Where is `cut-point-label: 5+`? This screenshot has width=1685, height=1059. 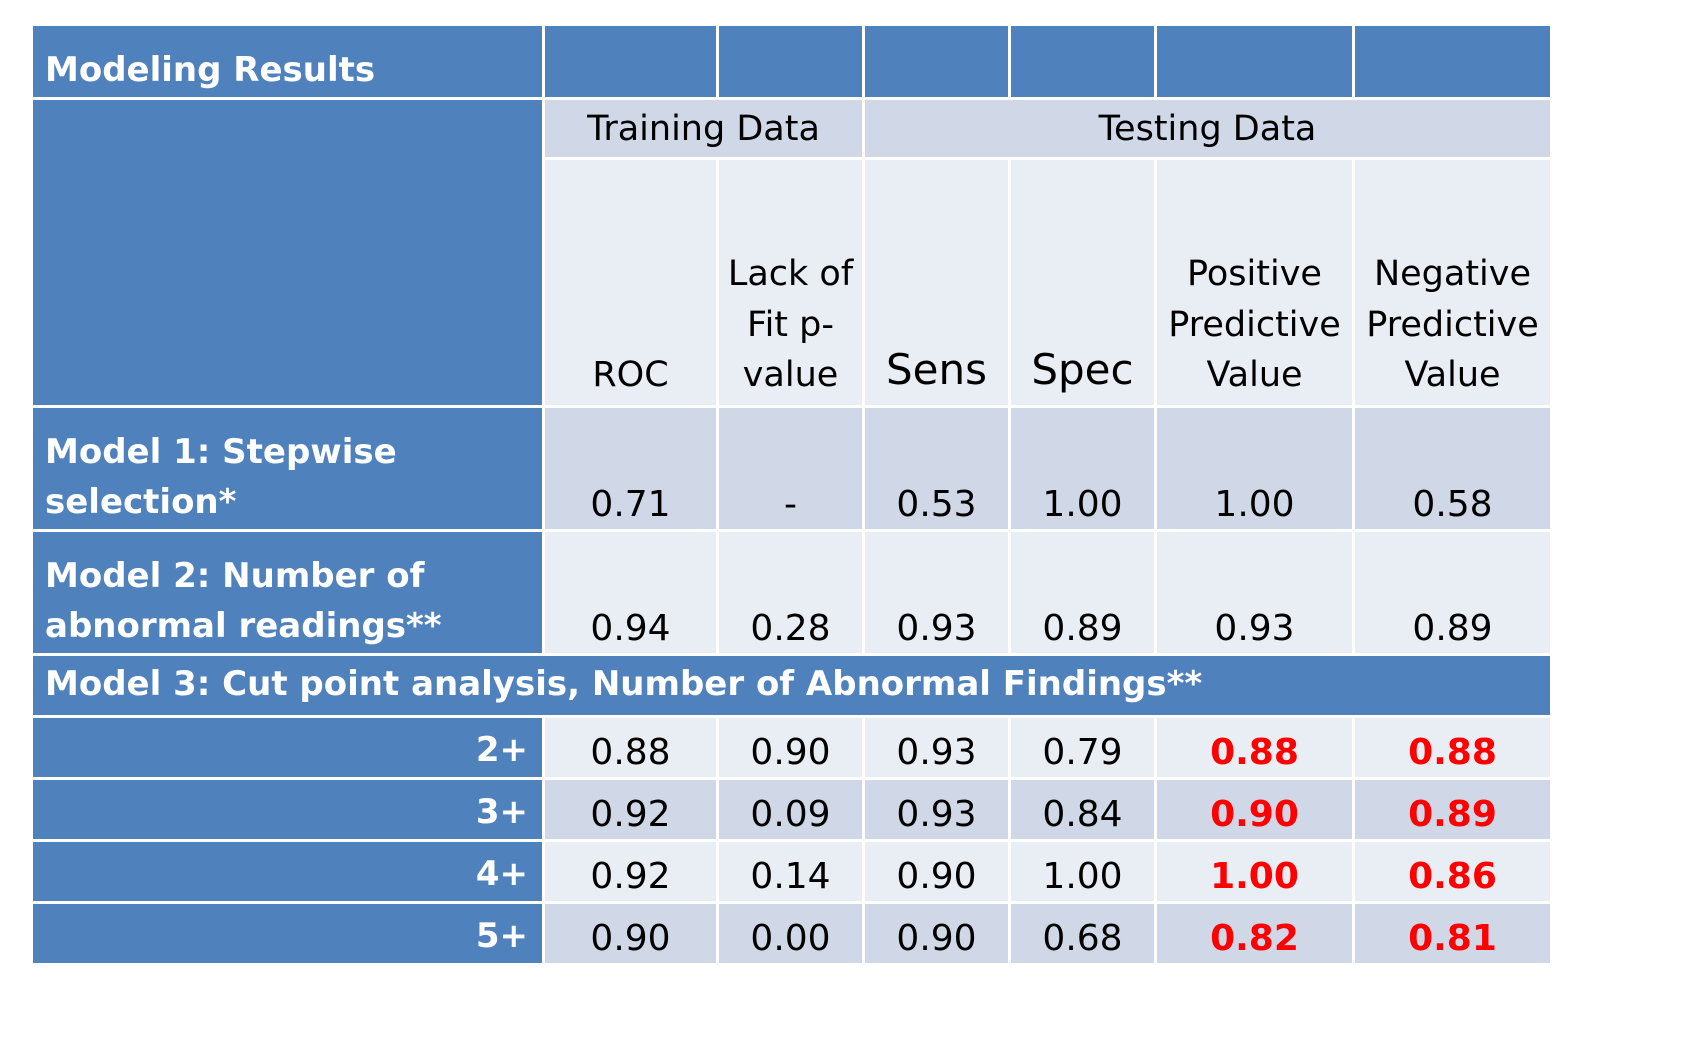
cut-point-label: 5+ is located at coordinates (287, 933).